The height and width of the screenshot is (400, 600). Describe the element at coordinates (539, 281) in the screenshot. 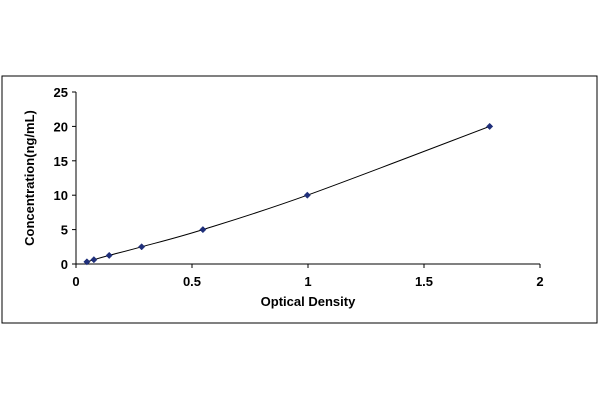

I see `x-tick-label: 2` at that location.